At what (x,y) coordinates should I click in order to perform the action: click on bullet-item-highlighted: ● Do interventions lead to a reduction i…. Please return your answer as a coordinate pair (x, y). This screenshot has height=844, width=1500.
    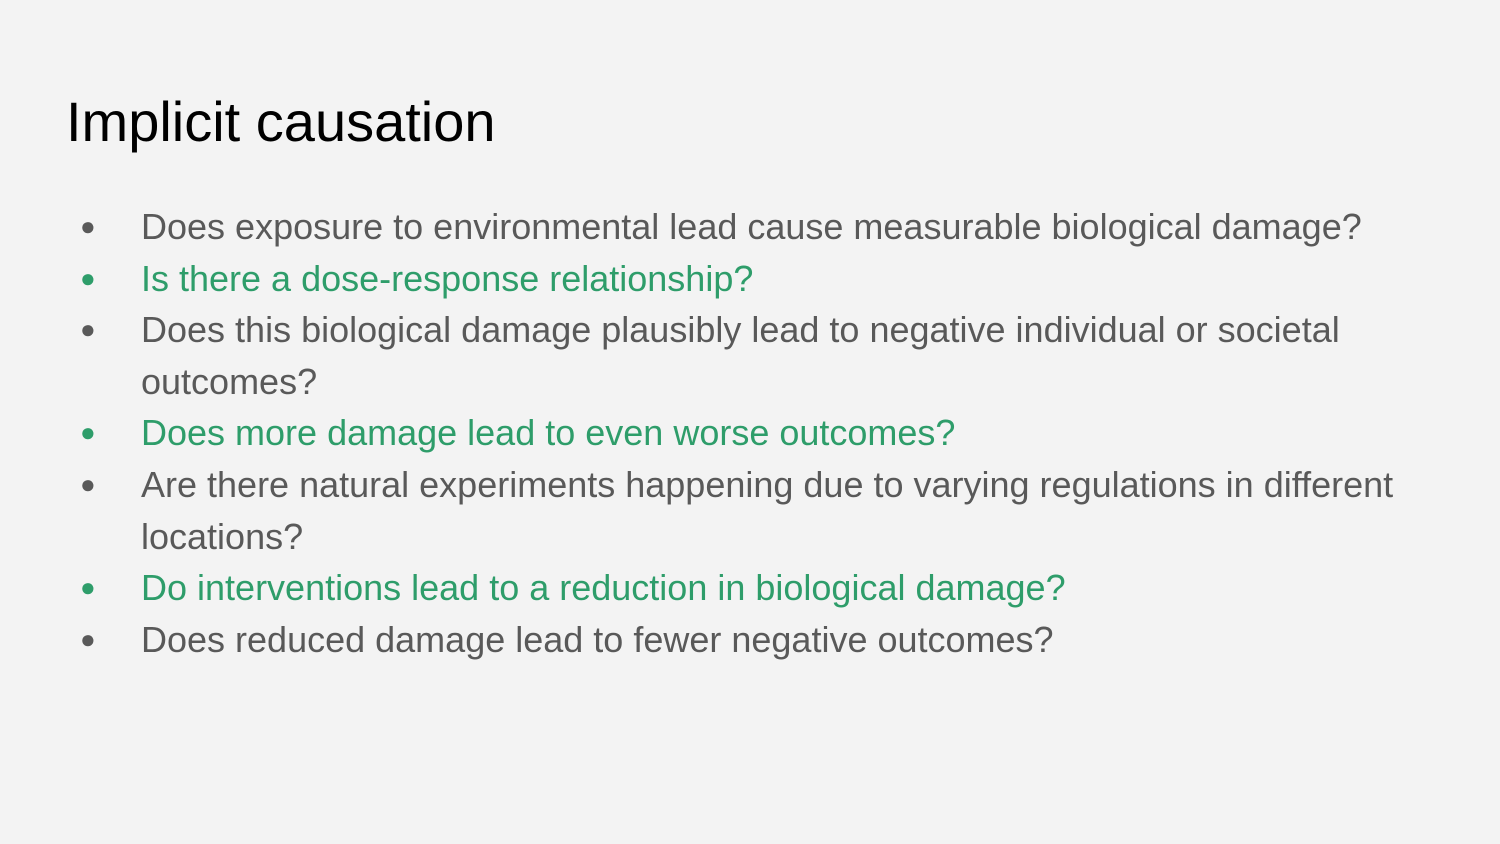
    Looking at the image, I should click on (750, 588).